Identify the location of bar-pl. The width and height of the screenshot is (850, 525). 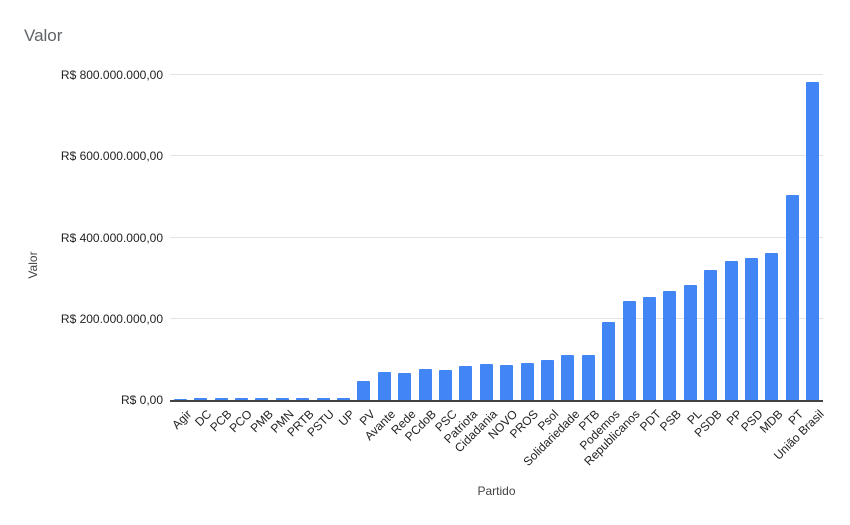
(690, 342).